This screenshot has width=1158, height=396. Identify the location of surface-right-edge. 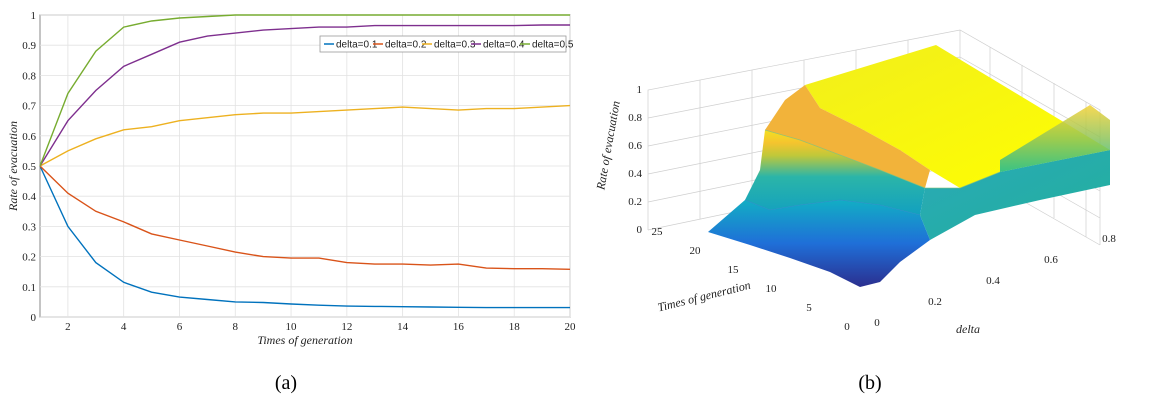
(1055, 138).